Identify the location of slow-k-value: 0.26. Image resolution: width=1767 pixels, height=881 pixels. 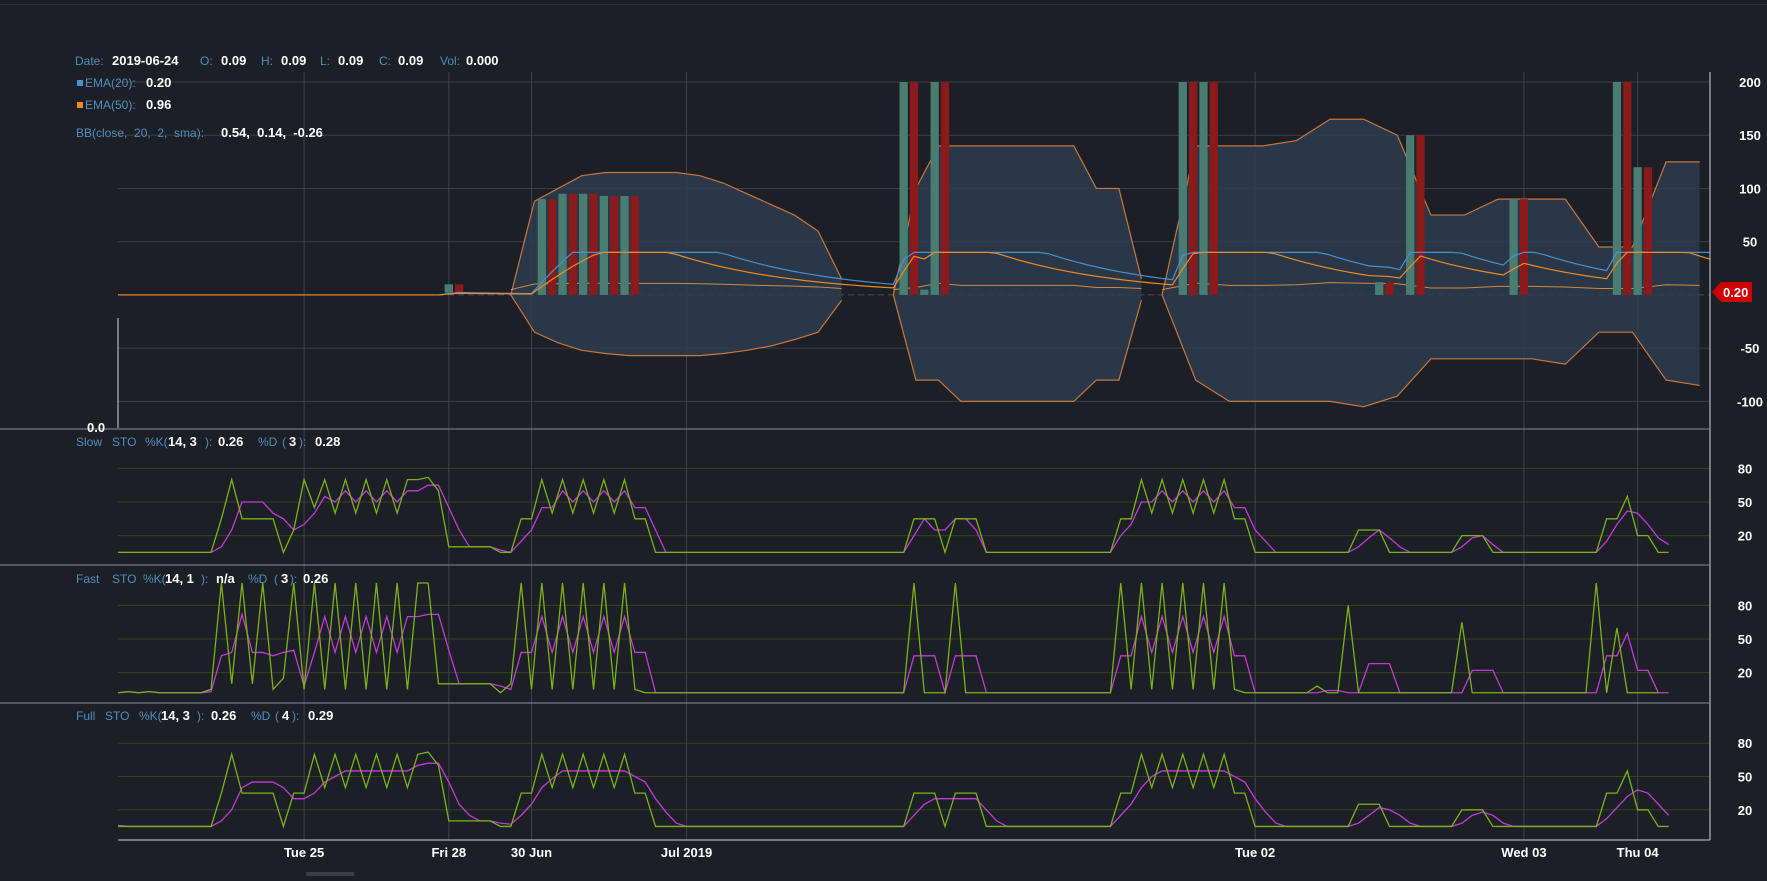
(230, 441).